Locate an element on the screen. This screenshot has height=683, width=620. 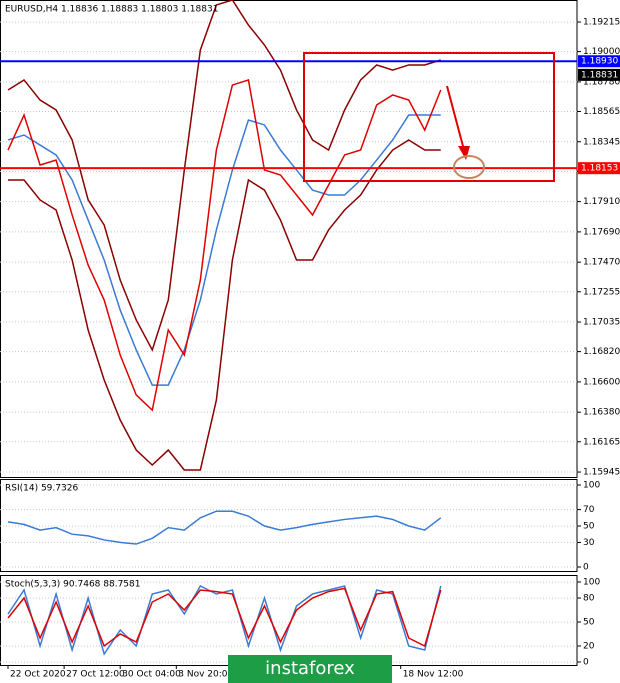
range-box is located at coordinates (429, 117).